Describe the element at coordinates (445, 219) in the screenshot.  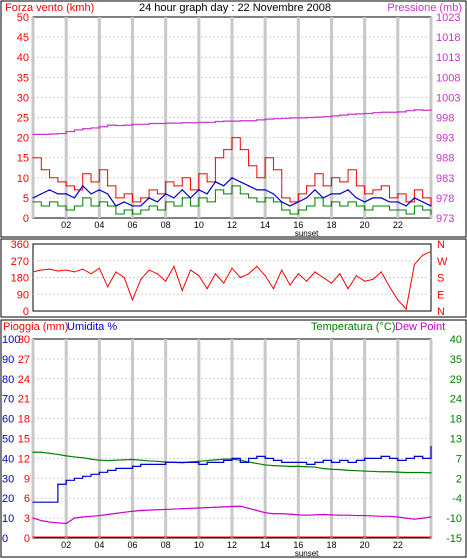
I see `pressure-tick-label: 973` at that location.